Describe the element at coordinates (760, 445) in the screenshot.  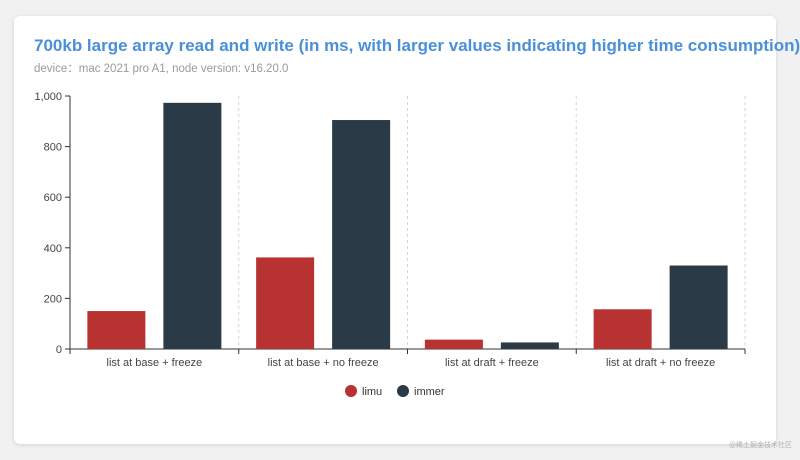
I see `watermark: @稀土掘金技术社区` at that location.